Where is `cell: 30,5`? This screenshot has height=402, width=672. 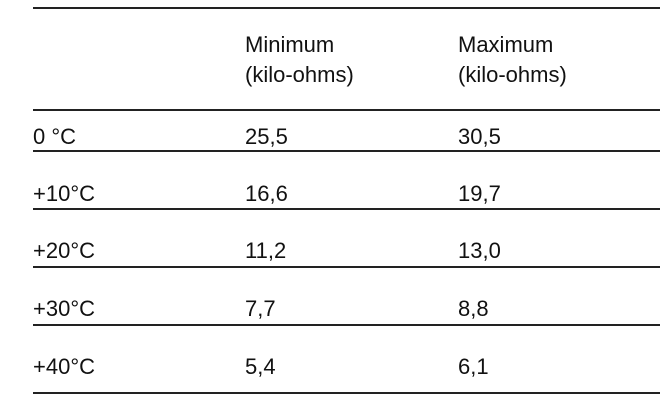
cell: 30,5 is located at coordinates (479, 136).